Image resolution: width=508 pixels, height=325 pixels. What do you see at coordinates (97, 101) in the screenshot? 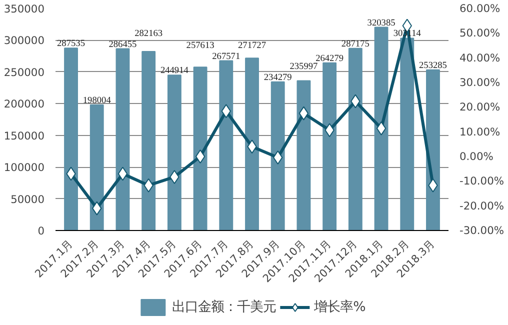
I see `data-label: 198004` at bounding box center [97, 101].